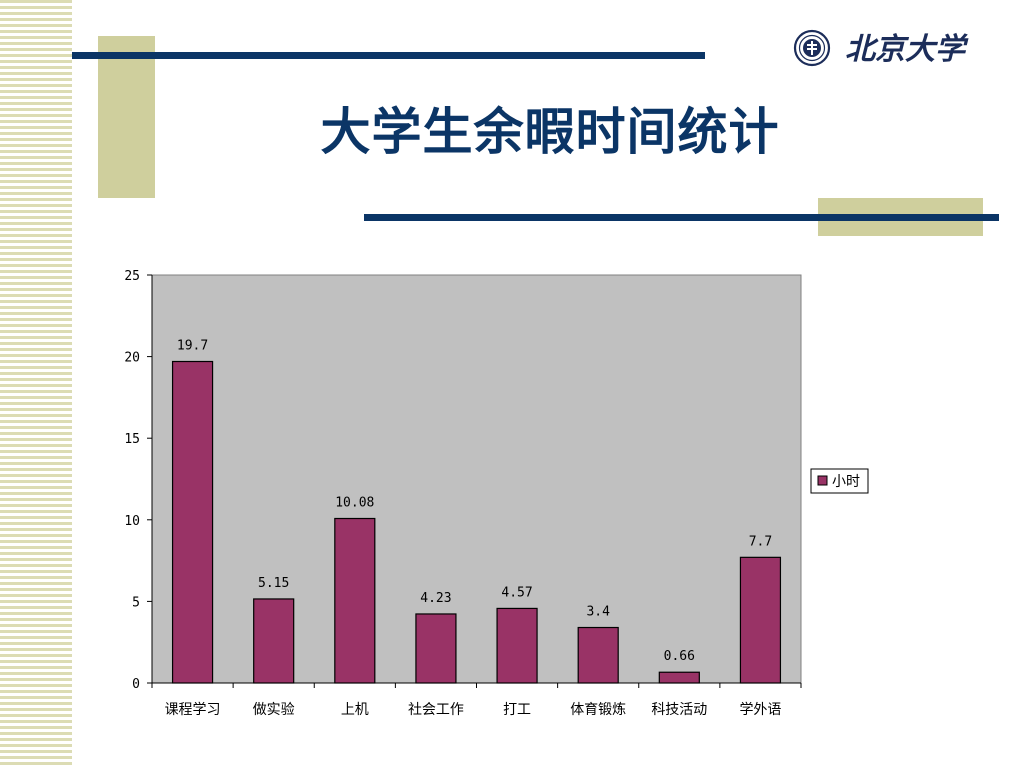 This screenshot has height=768, width=1024. What do you see at coordinates (136, 602) in the screenshot?
I see `y-tick-label: 5` at bounding box center [136, 602].